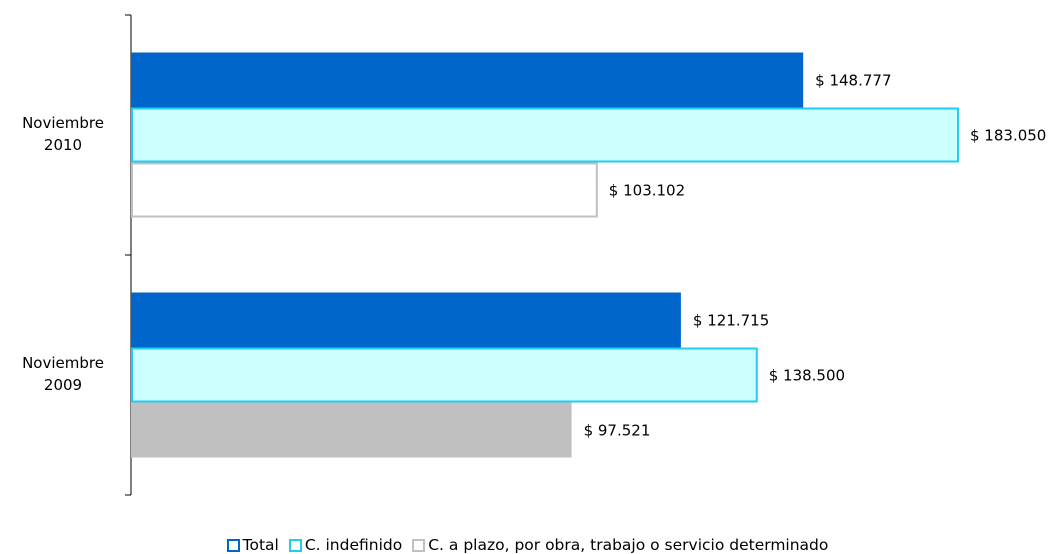 The height and width of the screenshot is (554, 1055). I want to click on legend-item: C. indefinido, so click(345, 545).